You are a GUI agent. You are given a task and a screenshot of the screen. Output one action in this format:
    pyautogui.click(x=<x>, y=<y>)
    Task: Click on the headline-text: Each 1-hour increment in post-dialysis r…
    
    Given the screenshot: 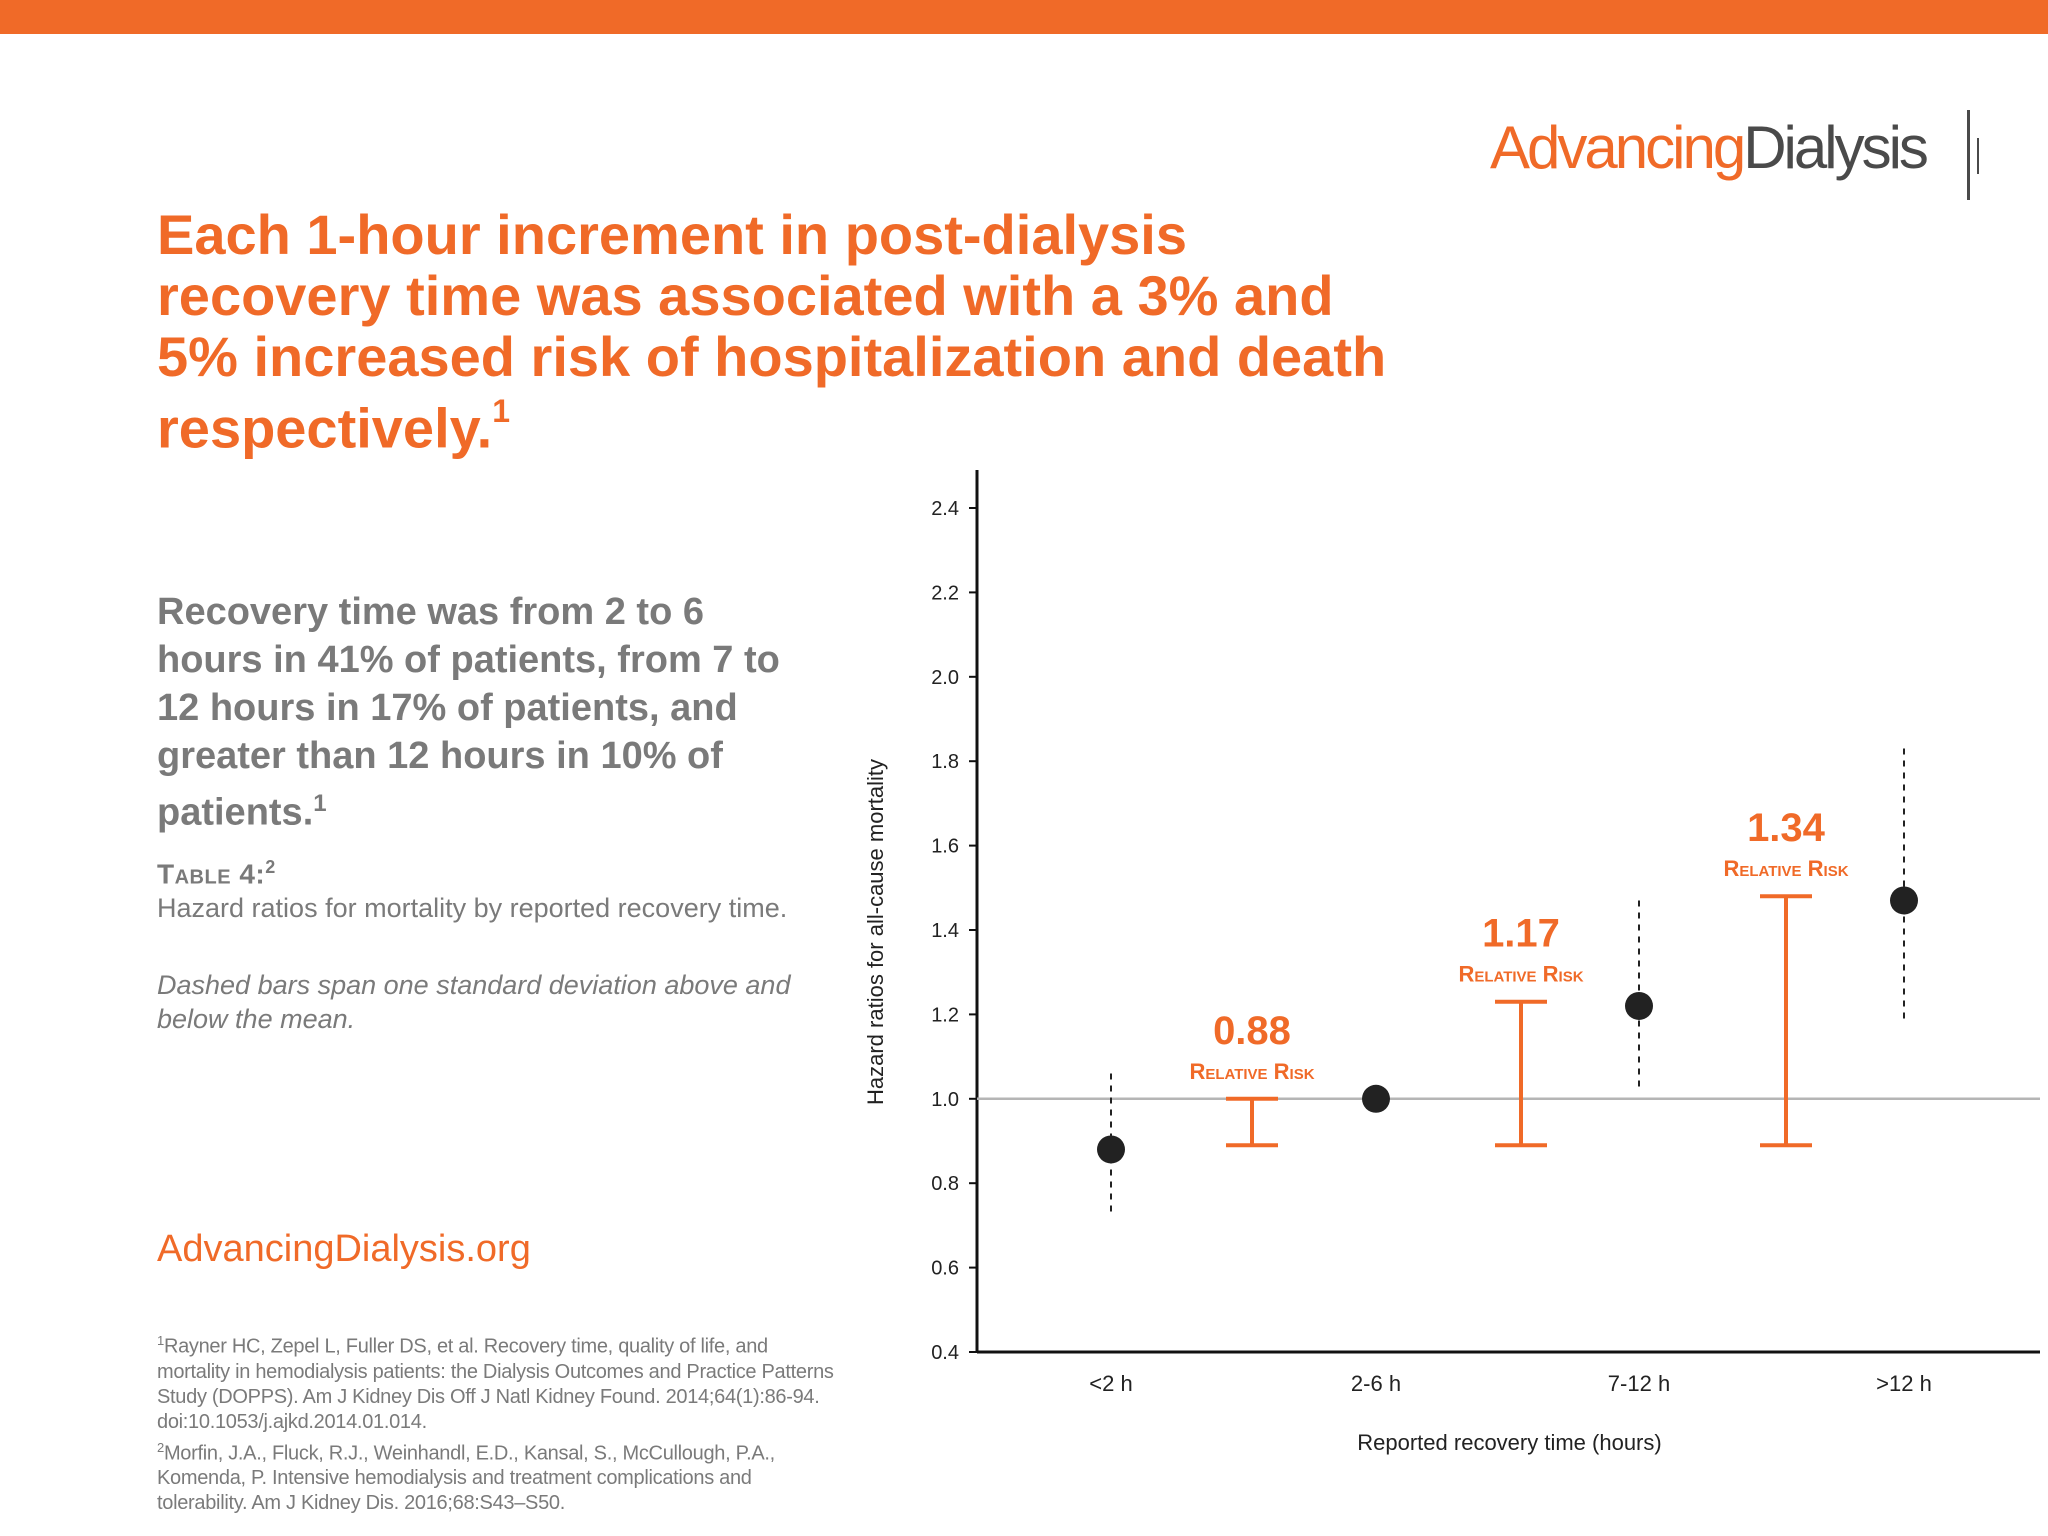 What is the action you would take?
    pyautogui.click(x=772, y=331)
    